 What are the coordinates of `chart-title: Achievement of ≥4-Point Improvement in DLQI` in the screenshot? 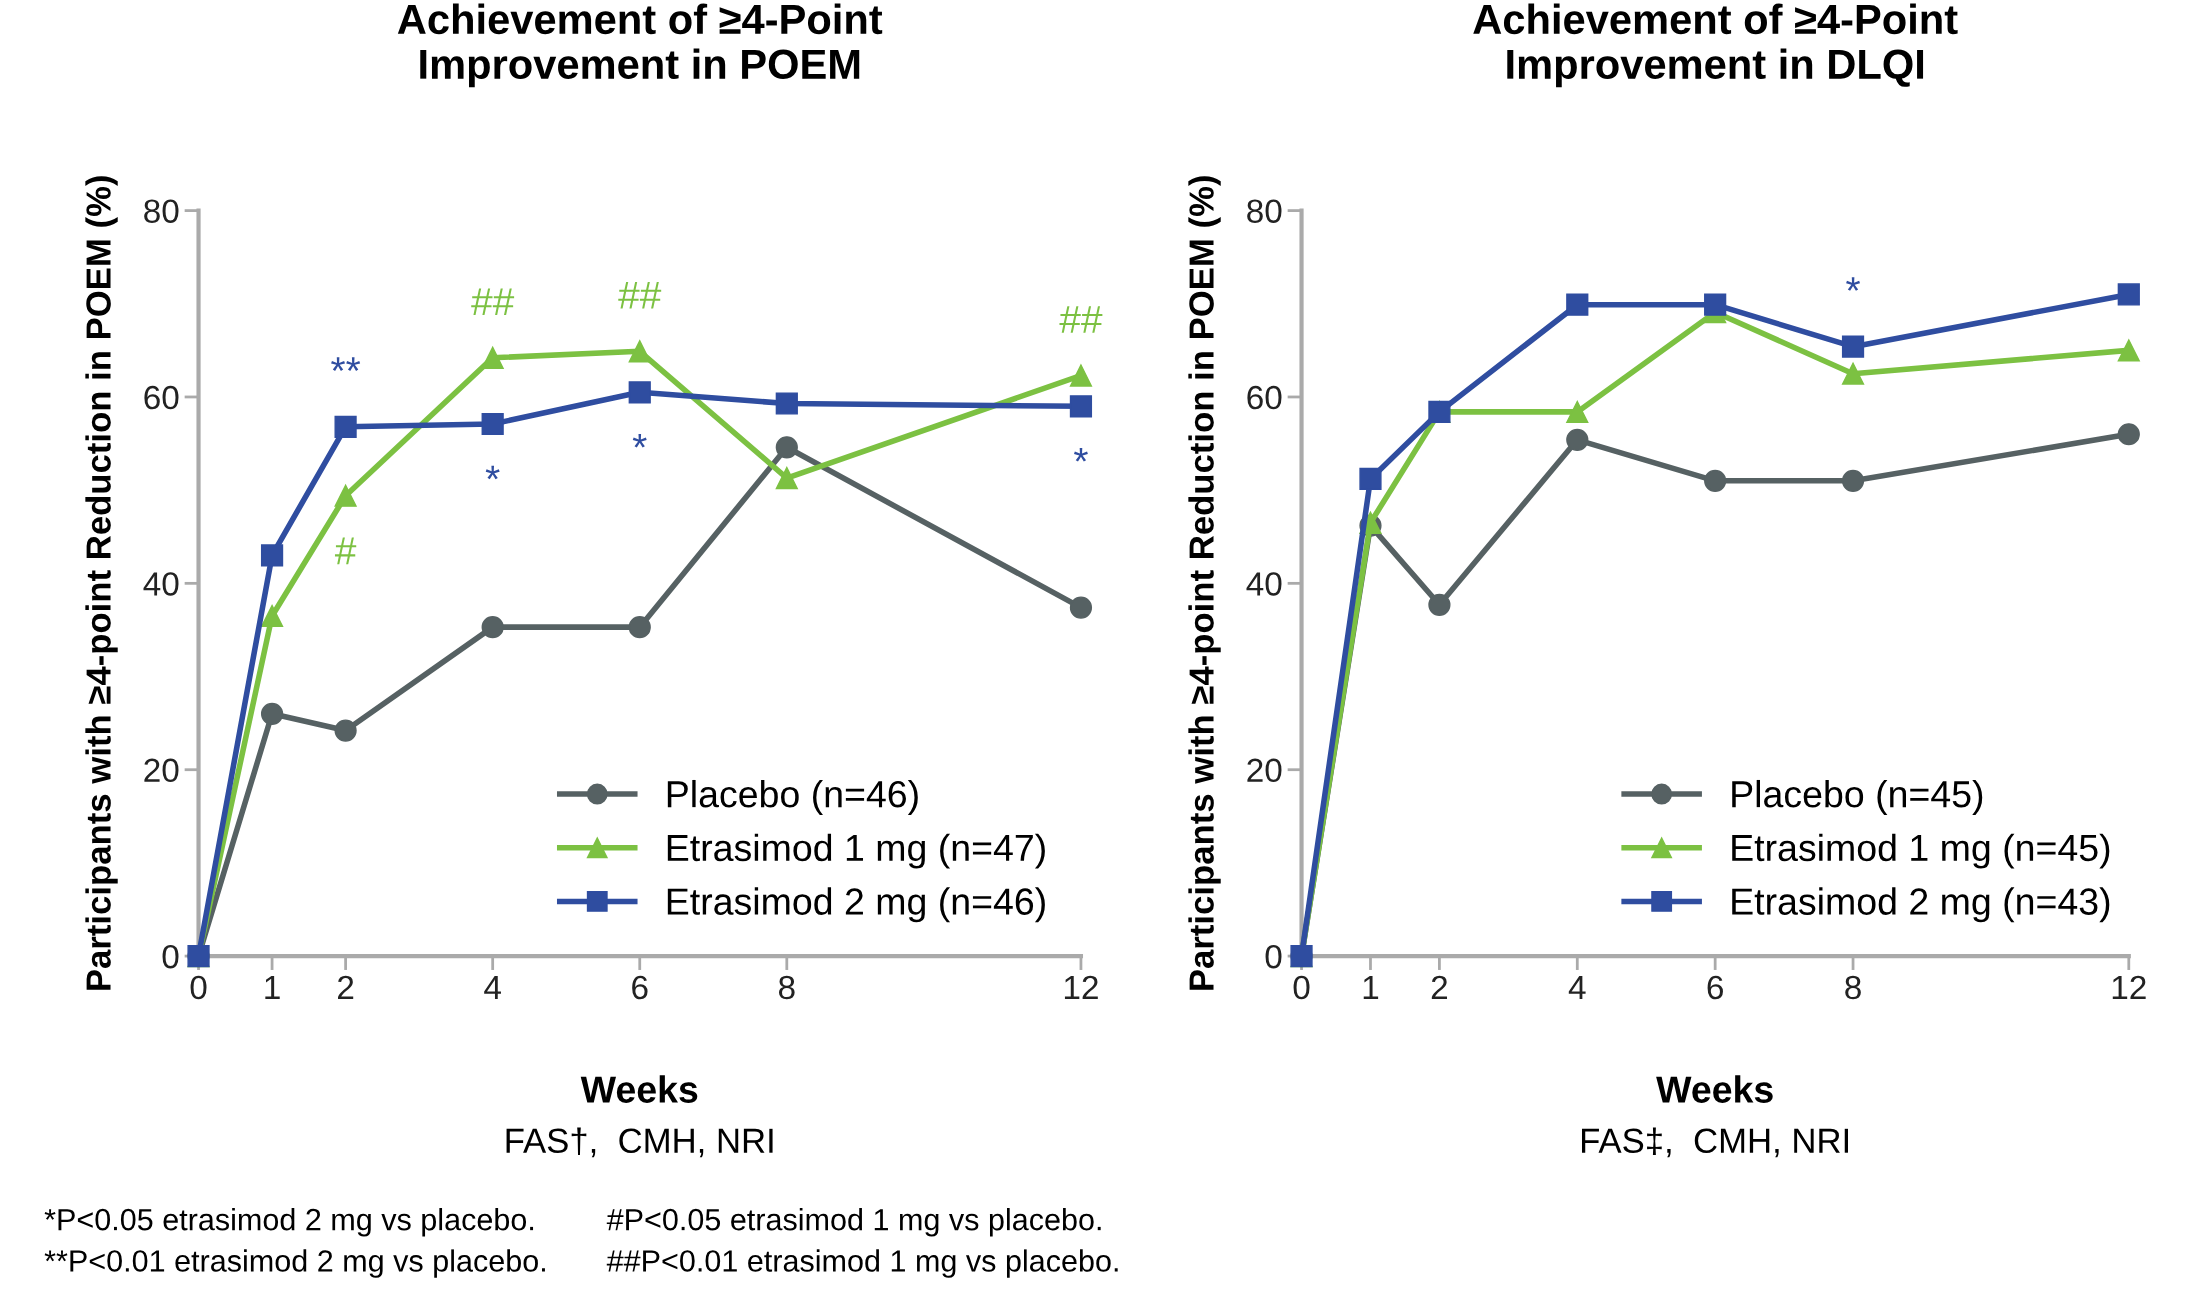 It's located at (1715, 45).